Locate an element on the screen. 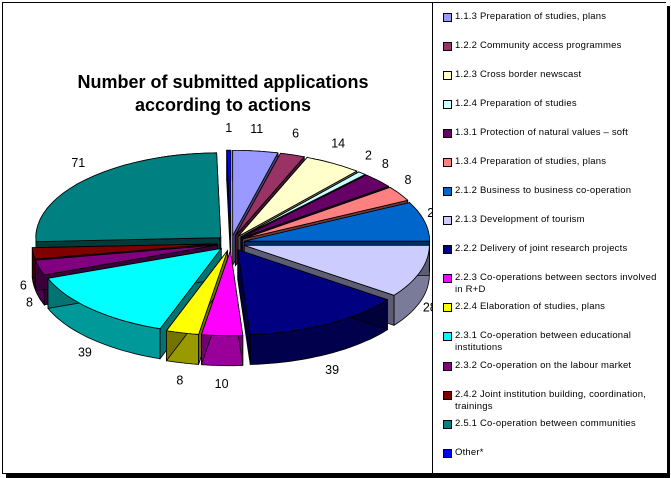 This screenshot has width=671, height=478. legend-item: 1.1.3 Preparation of studies, plans is located at coordinates (554, 17).